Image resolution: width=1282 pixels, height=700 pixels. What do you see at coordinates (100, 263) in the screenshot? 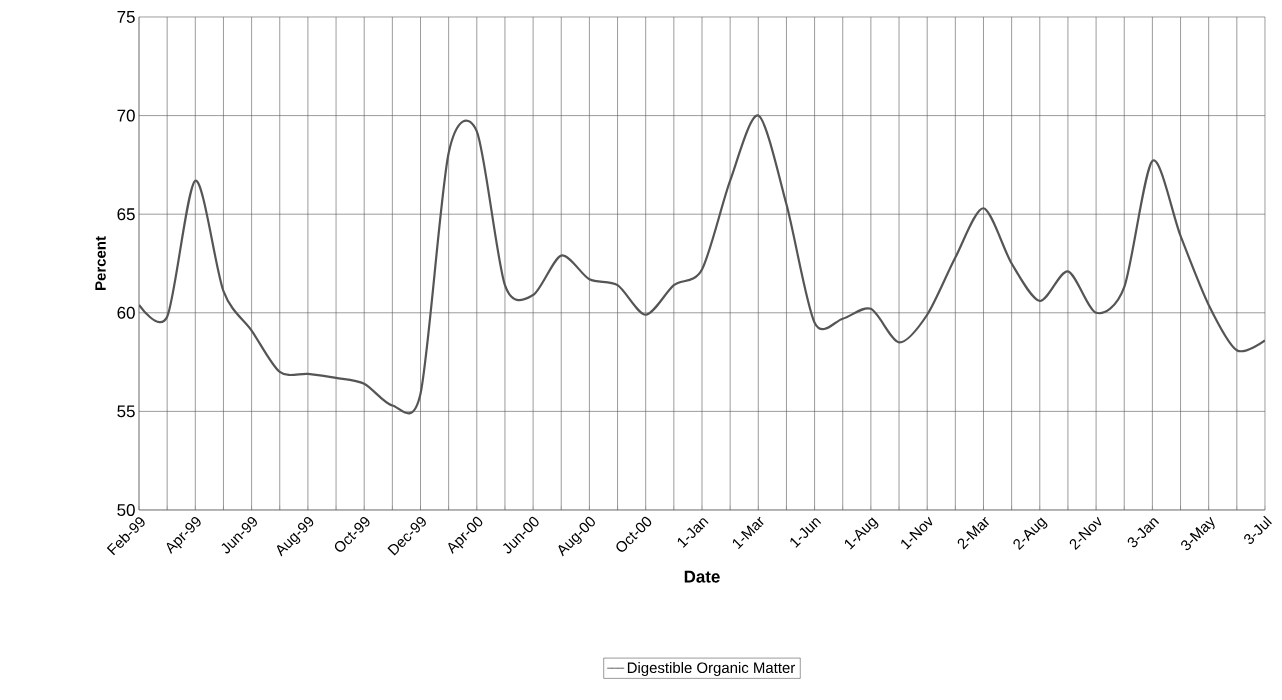
I see `y-axis-title: Percent` at bounding box center [100, 263].